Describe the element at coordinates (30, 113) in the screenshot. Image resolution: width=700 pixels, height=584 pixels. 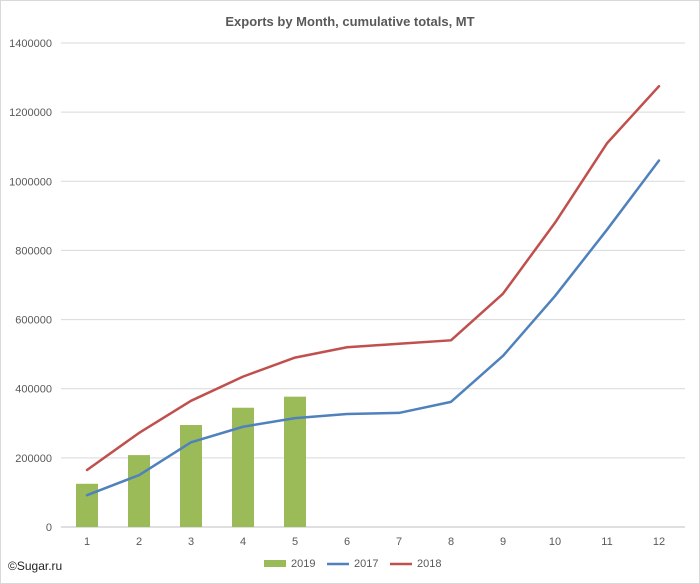
I see `y-tick-label: 1200000` at that location.